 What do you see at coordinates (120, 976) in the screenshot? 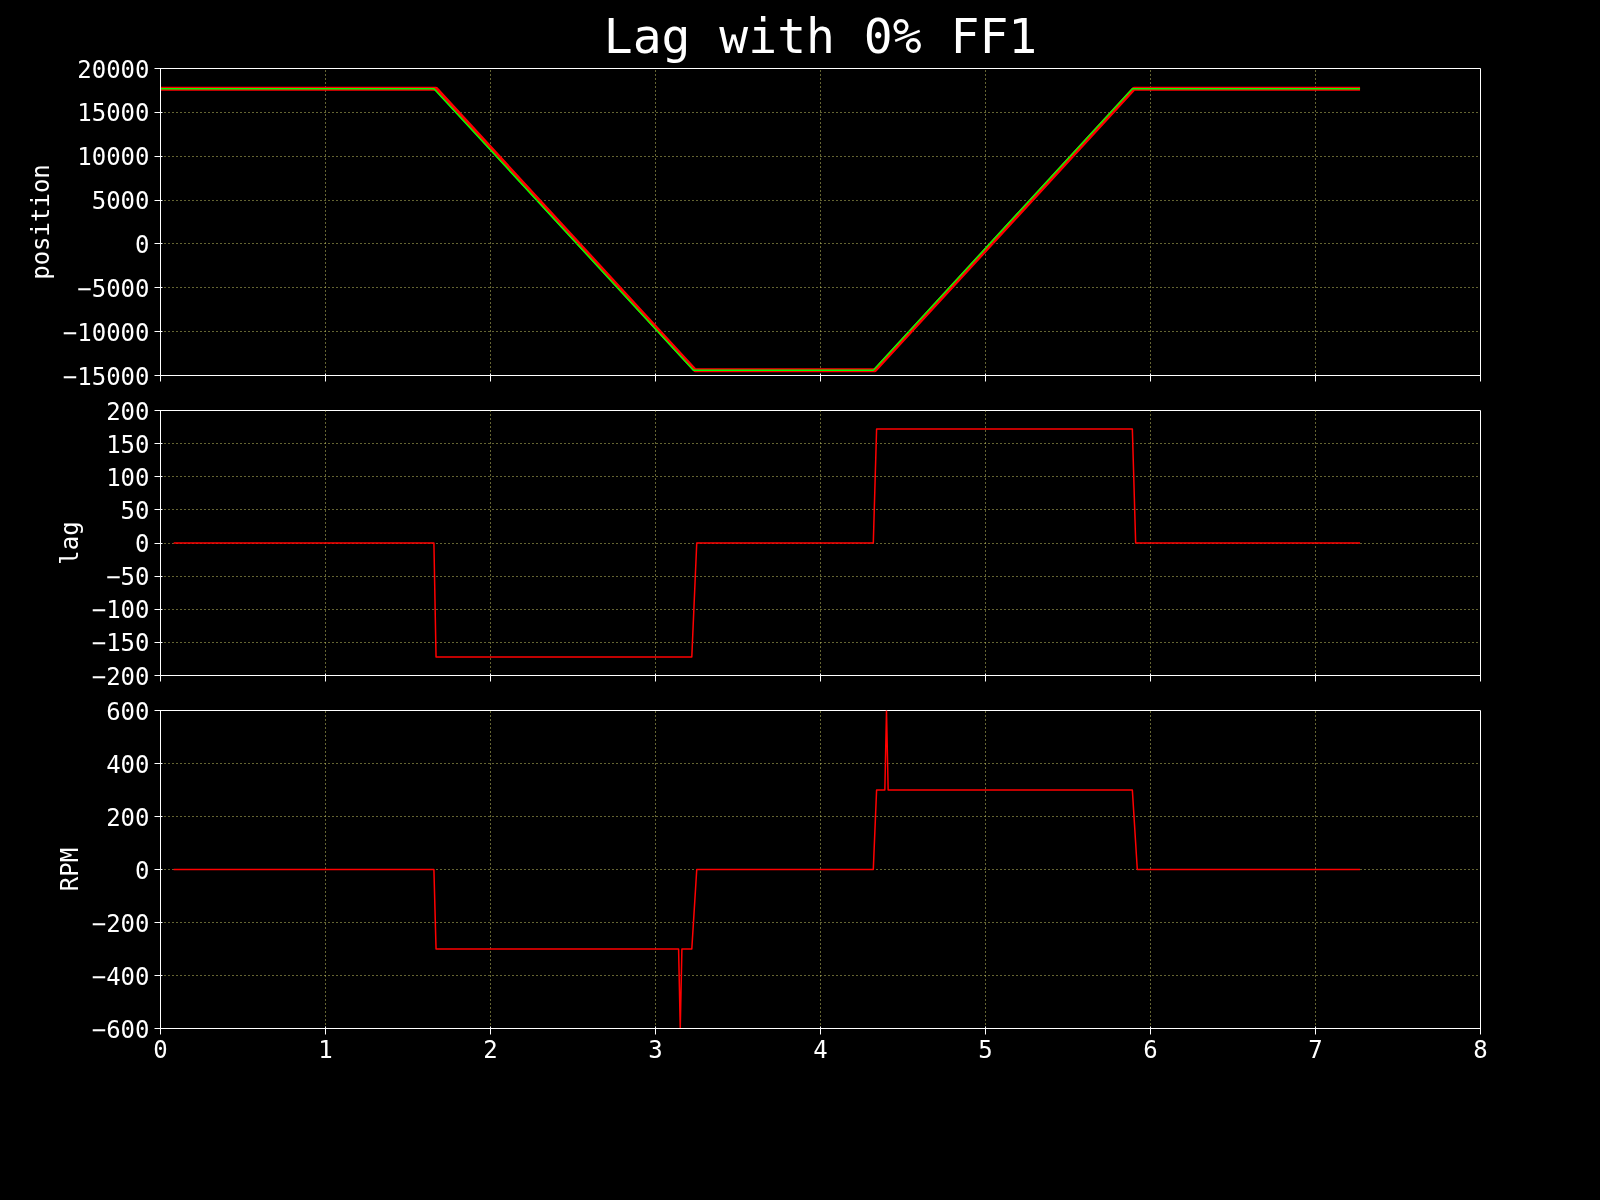
I see `y-tick-label: −400` at bounding box center [120, 976].